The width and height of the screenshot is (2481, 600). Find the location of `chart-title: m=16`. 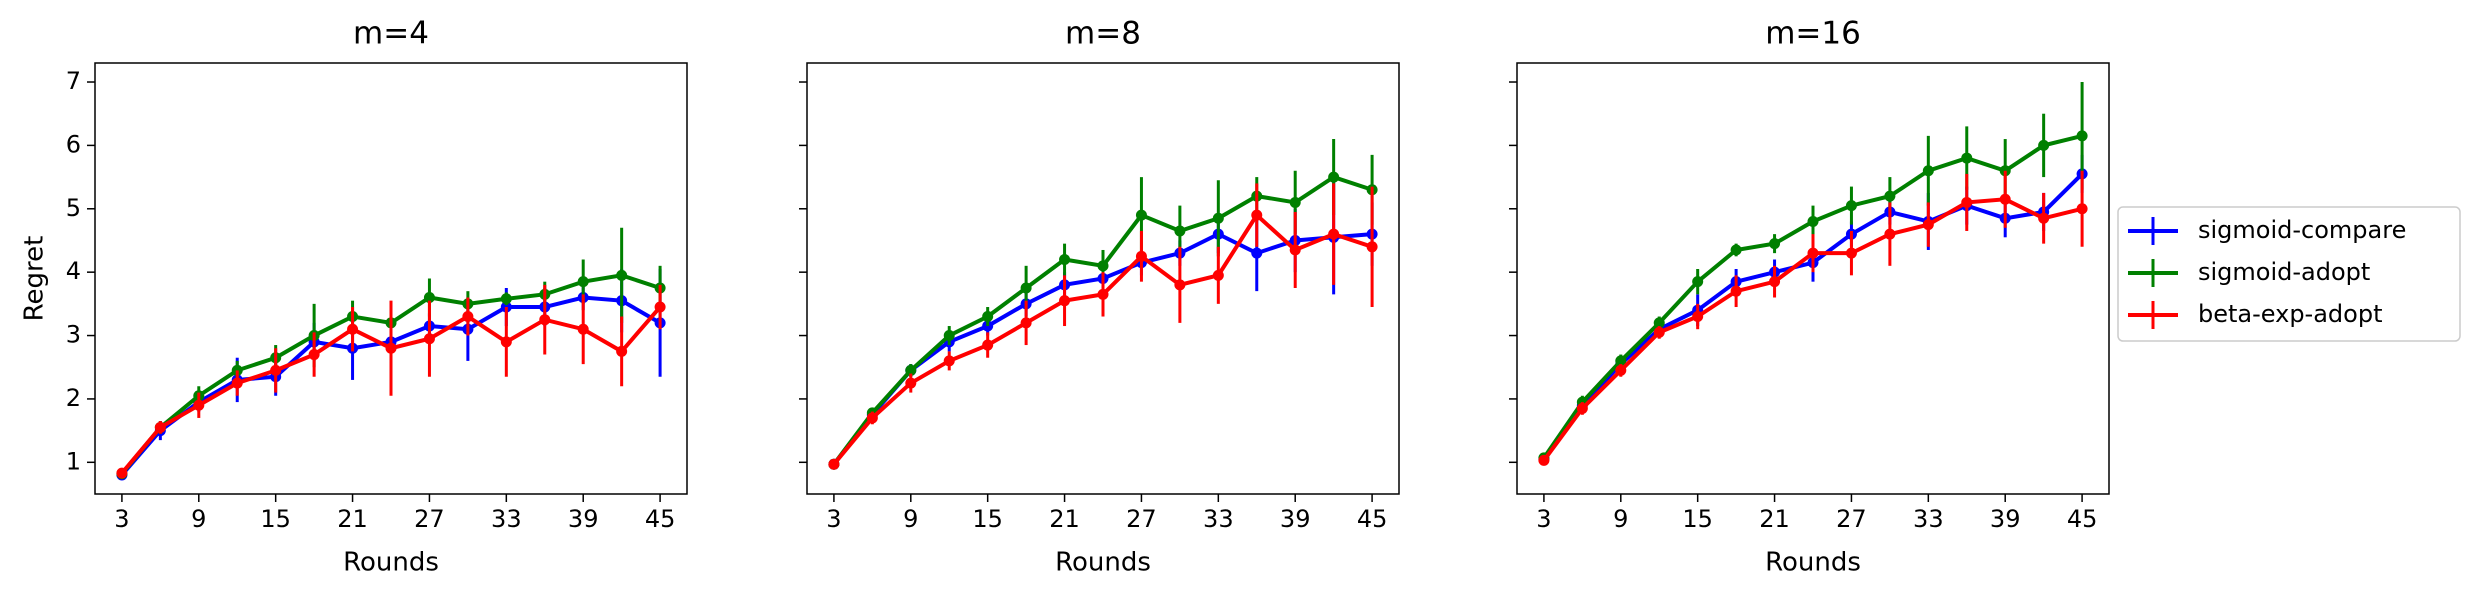

chart-title: m=16 is located at coordinates (1813, 34).